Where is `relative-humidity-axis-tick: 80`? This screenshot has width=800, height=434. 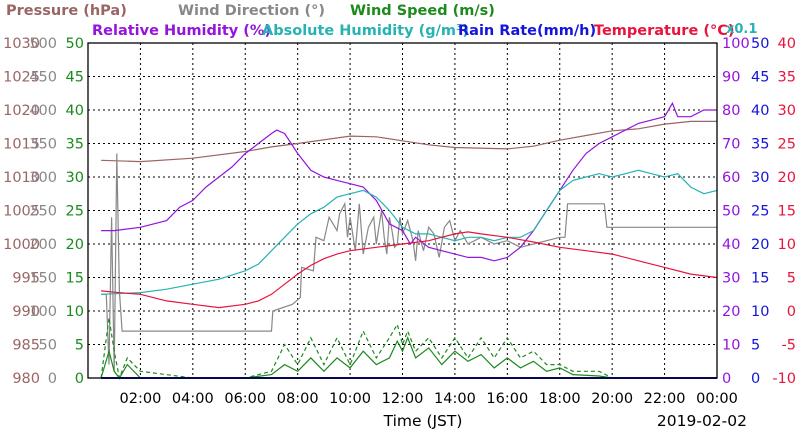
relative-humidity-axis-tick: 80 is located at coordinates (731, 111).